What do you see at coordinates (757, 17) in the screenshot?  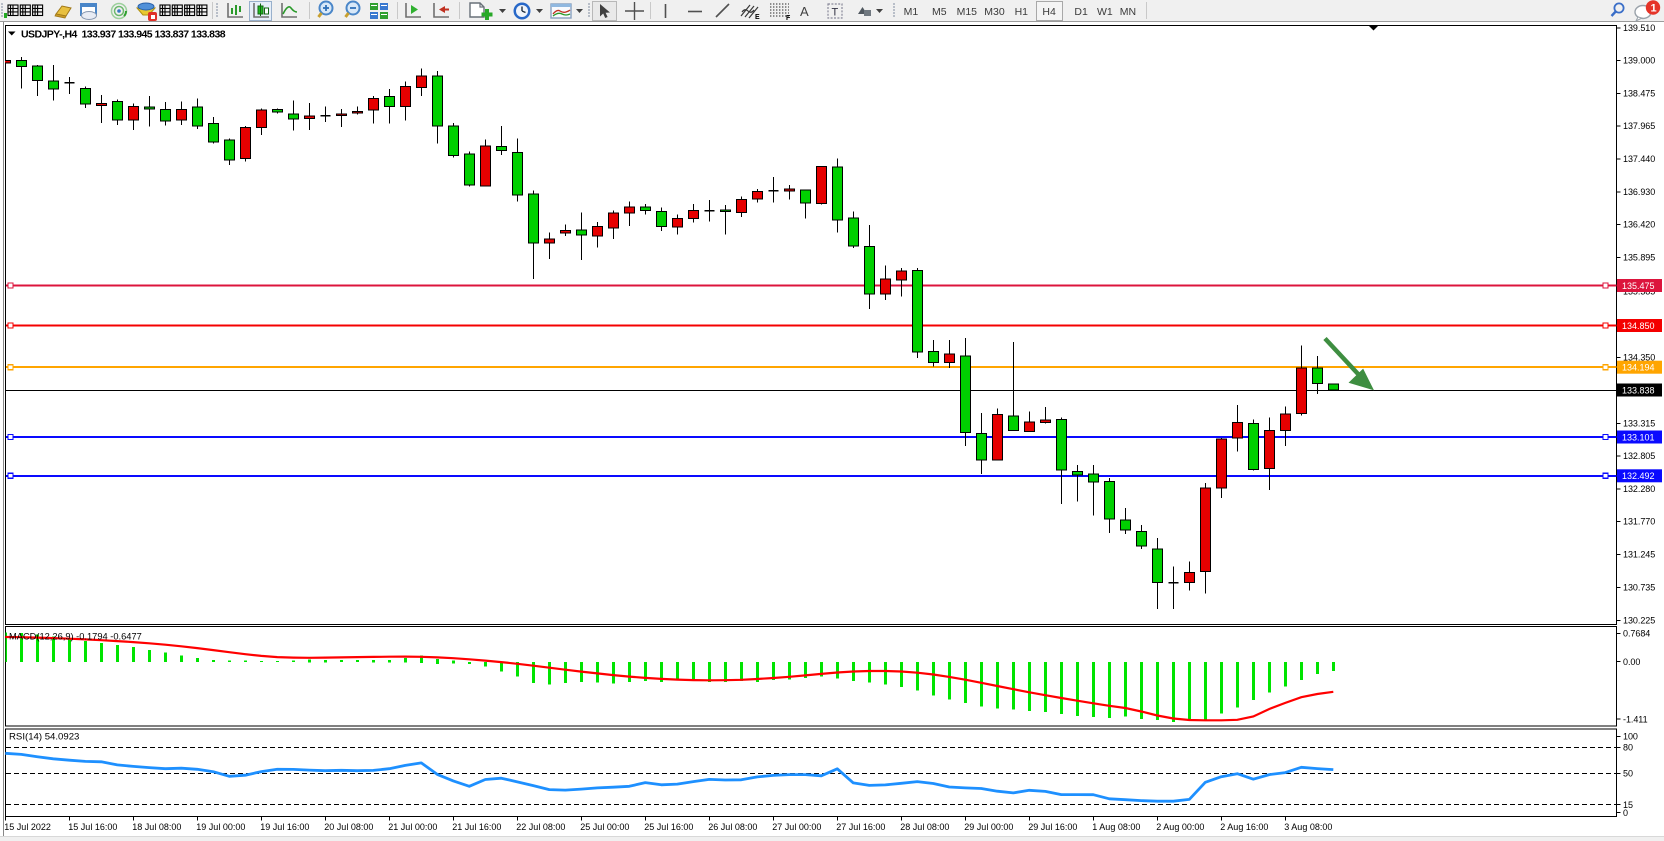 I see `svg-text: E` at bounding box center [757, 17].